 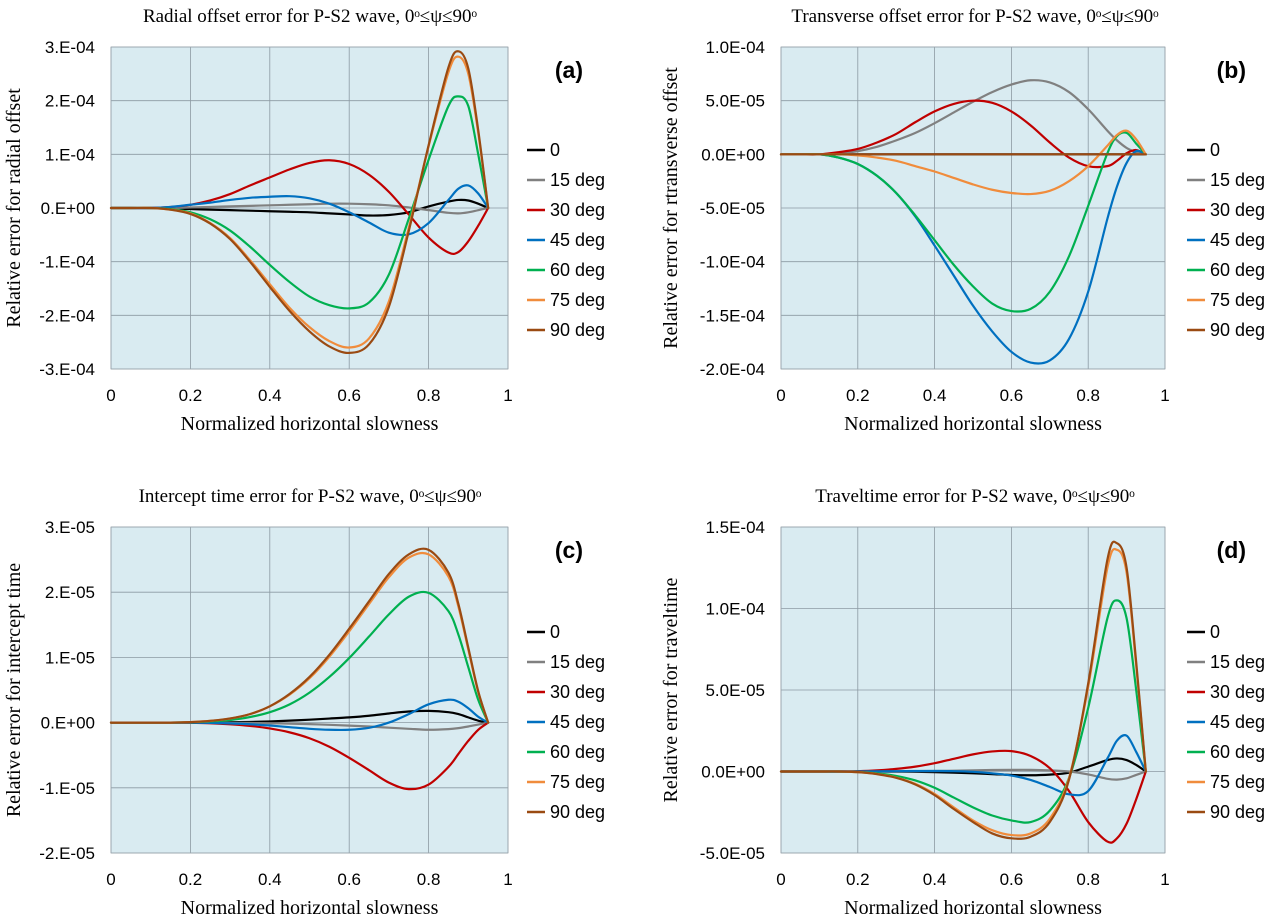 I want to click on y-tick-label: 1.5E-04, so click(x=735, y=527).